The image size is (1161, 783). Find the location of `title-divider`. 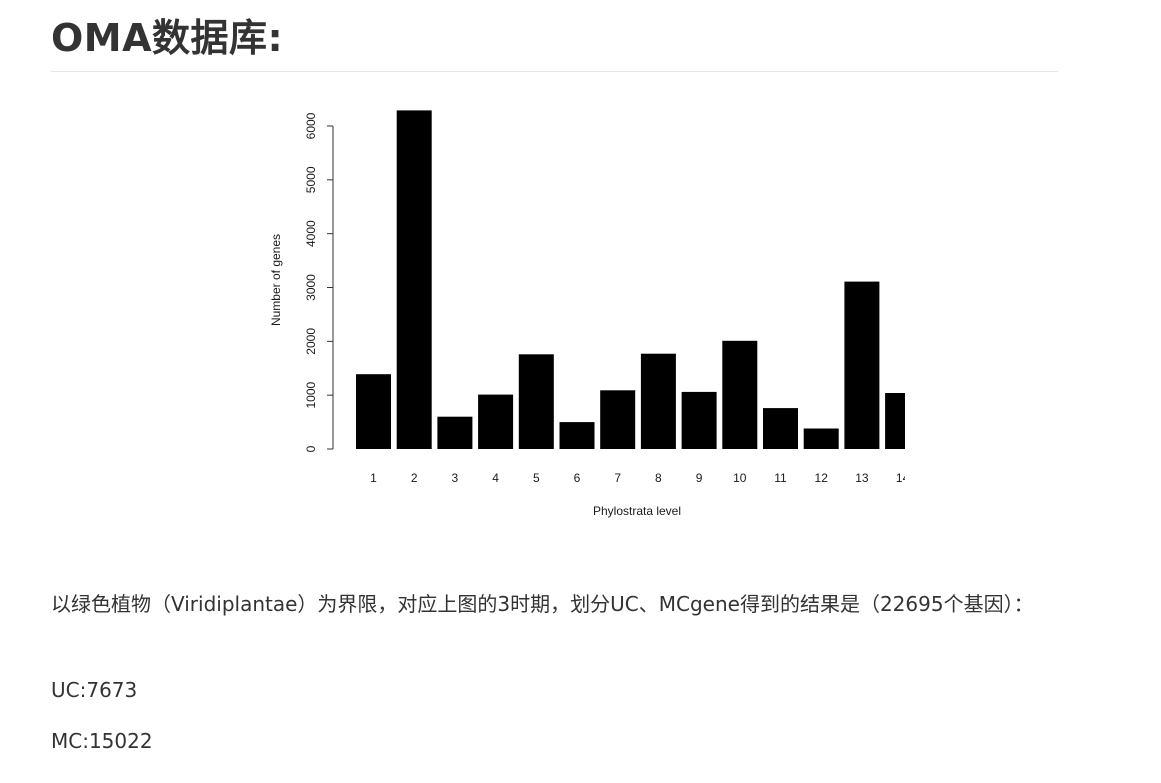

title-divider is located at coordinates (554, 71).